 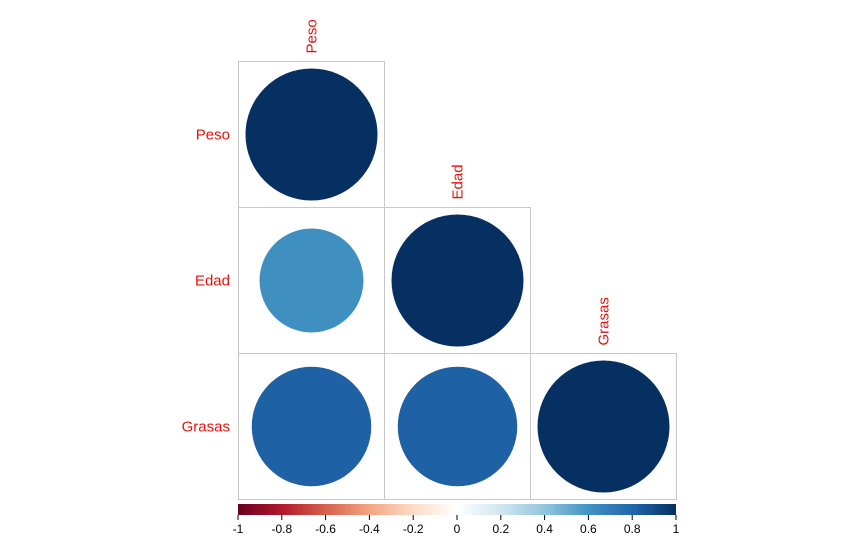 I want to click on colorbar-tick-label: -1, so click(x=238, y=529).